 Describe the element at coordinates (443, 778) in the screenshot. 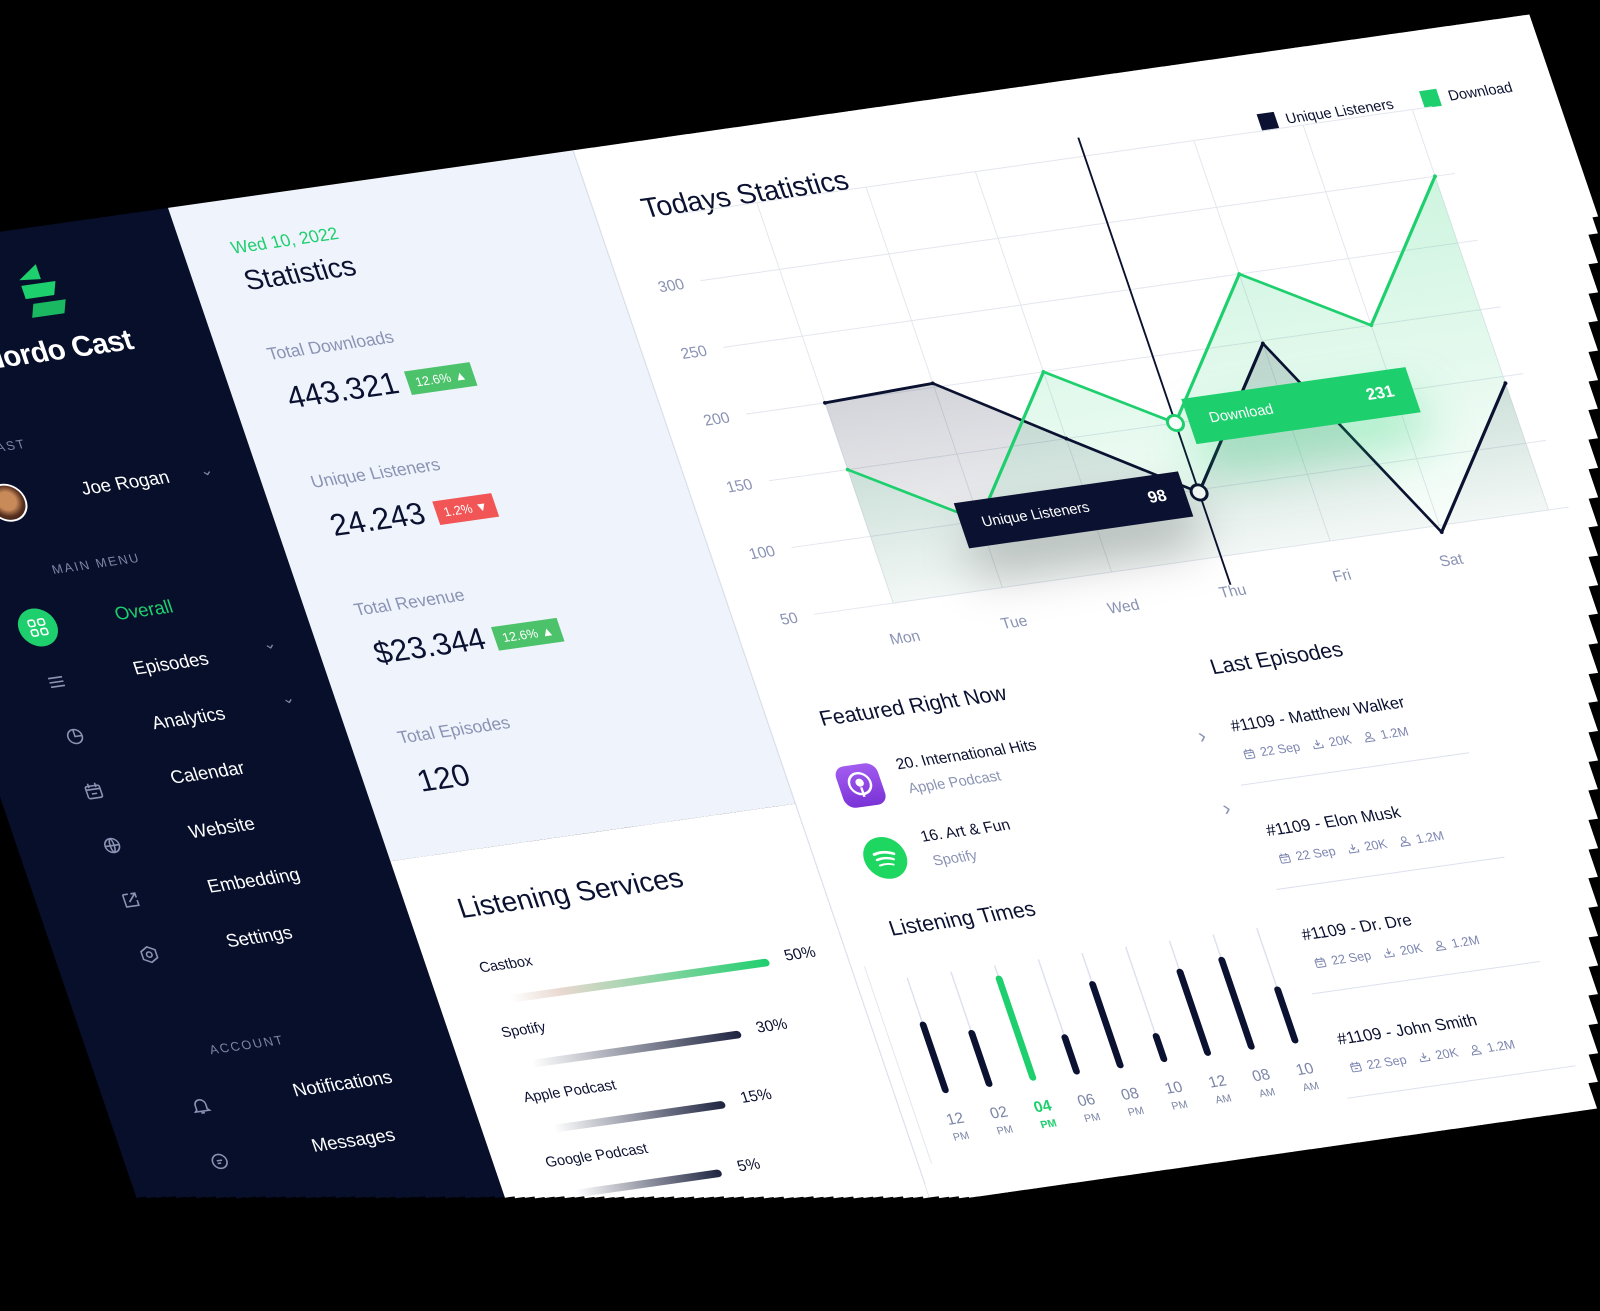

I see `stat-value: 120` at that location.